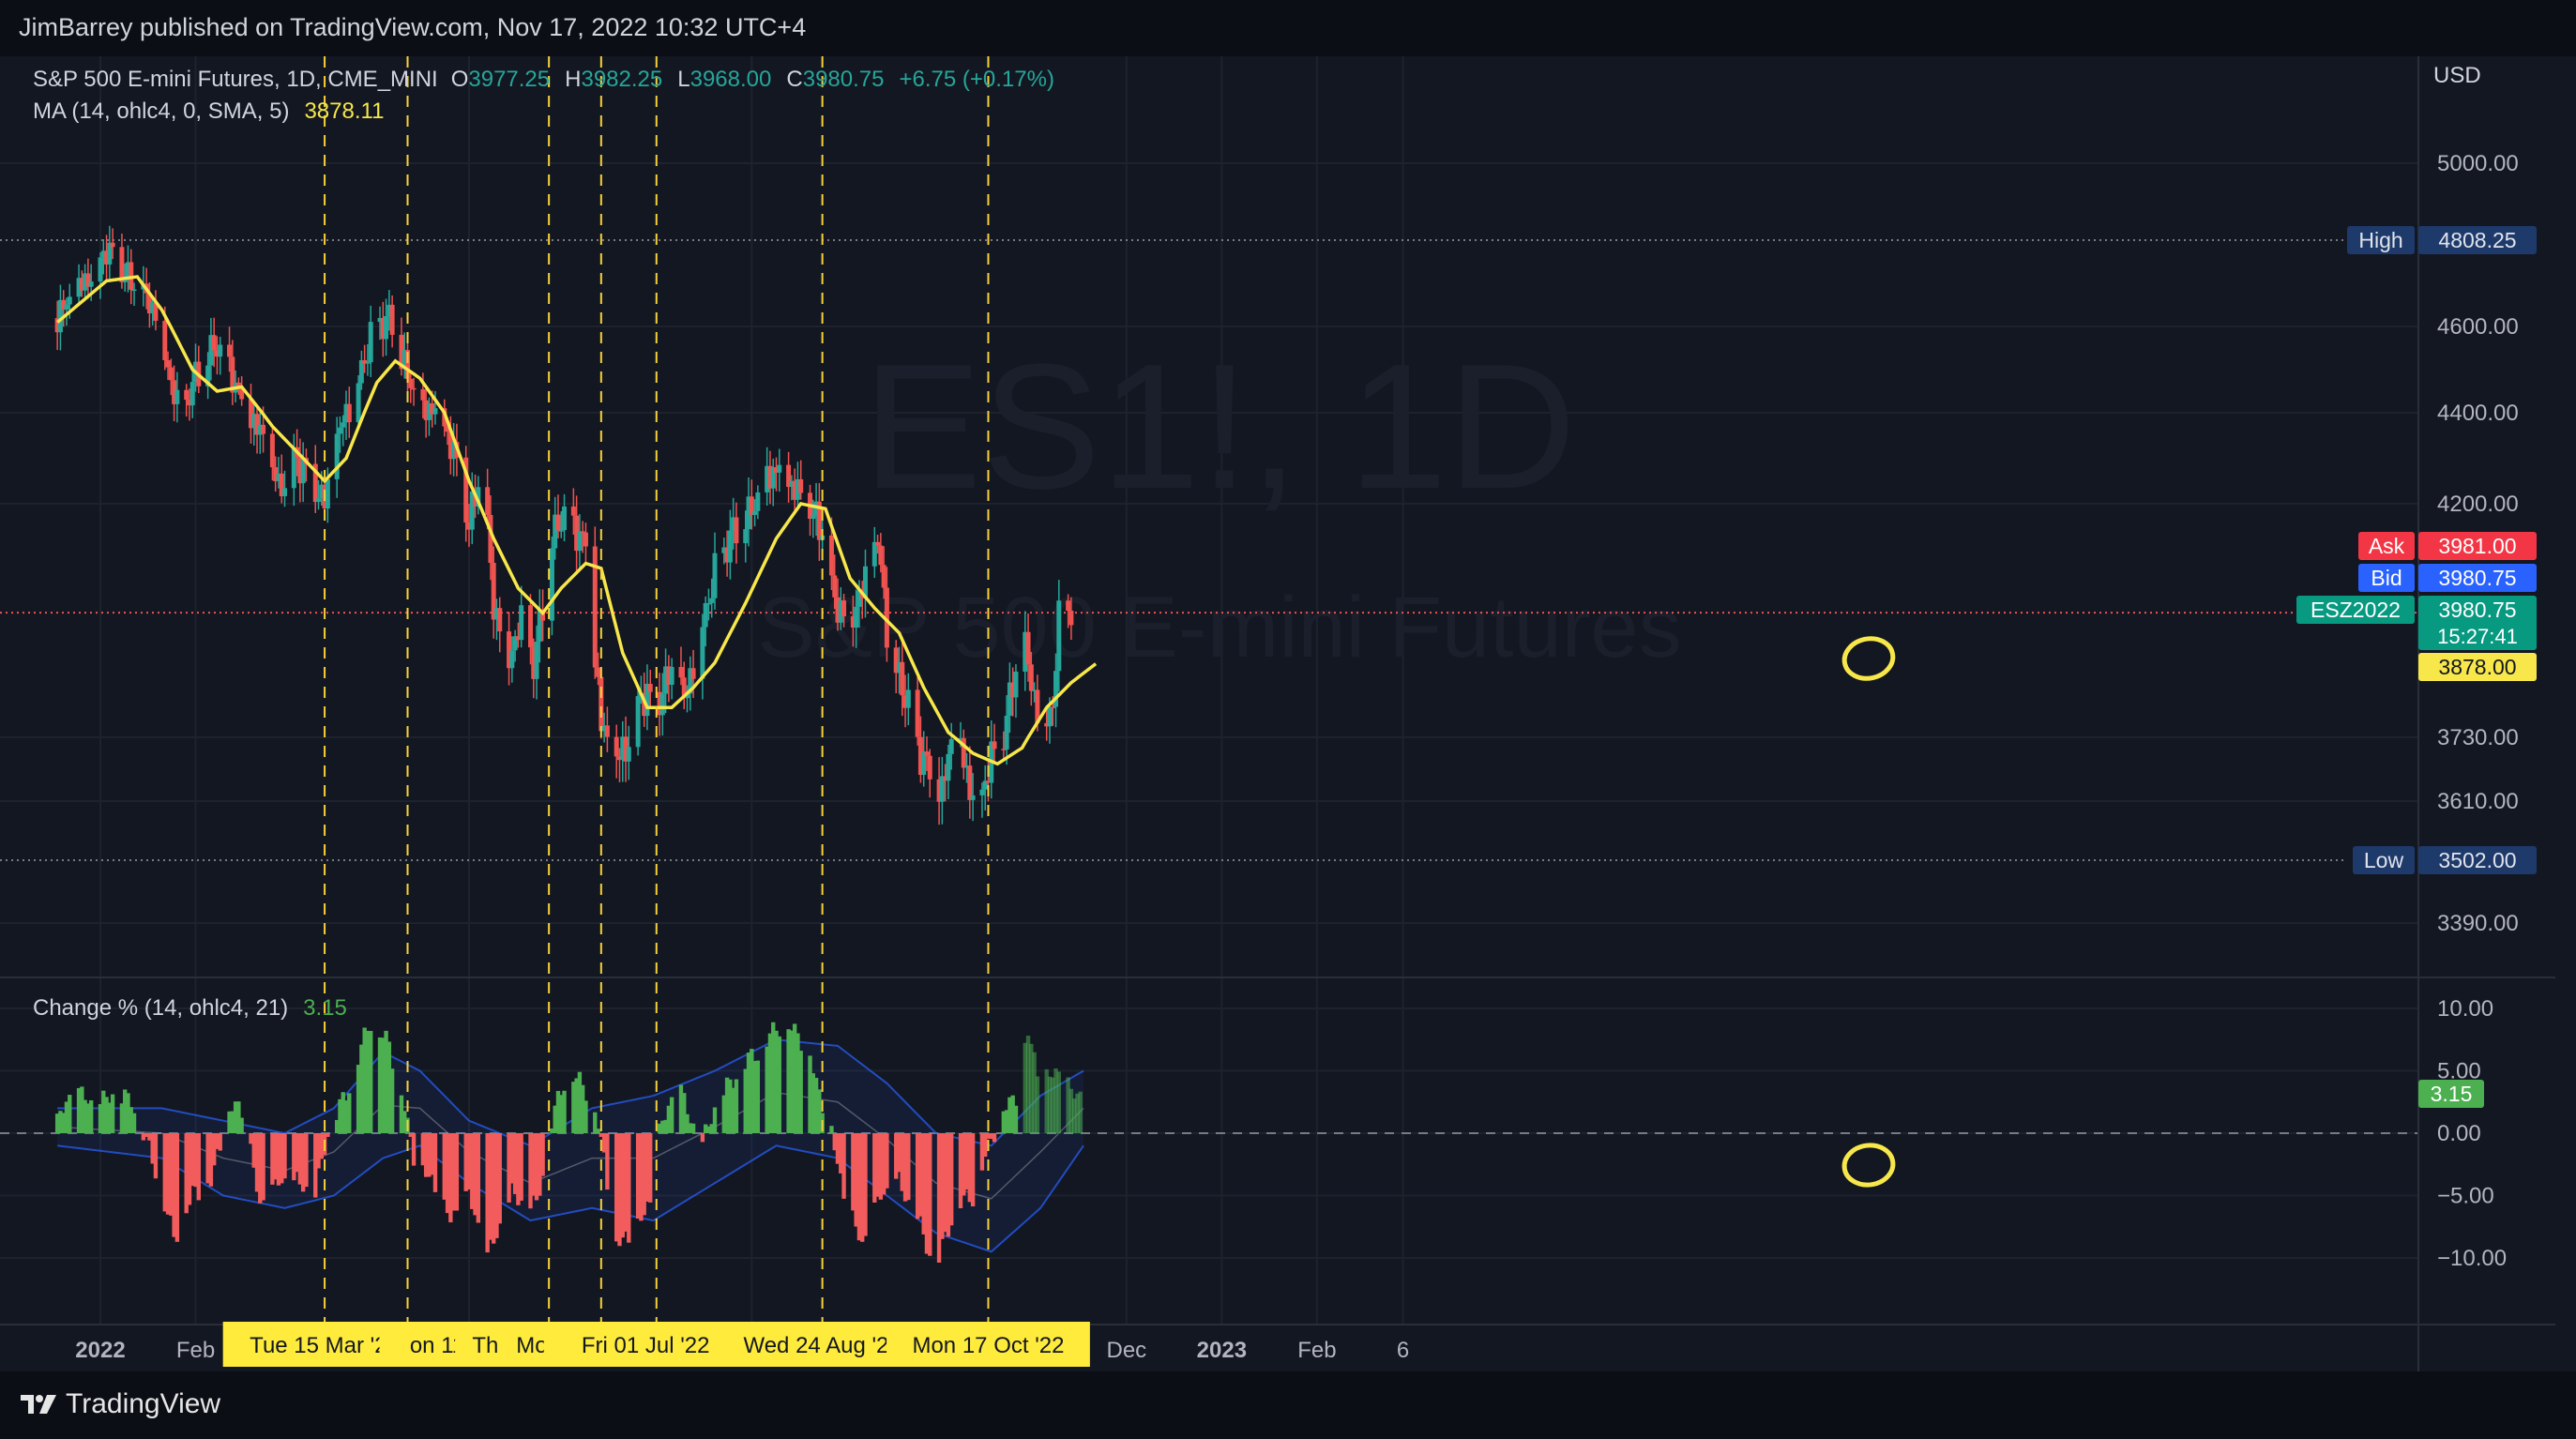  What do you see at coordinates (119, 1404) in the screenshot?
I see `tradingview-logo: TradingView` at bounding box center [119, 1404].